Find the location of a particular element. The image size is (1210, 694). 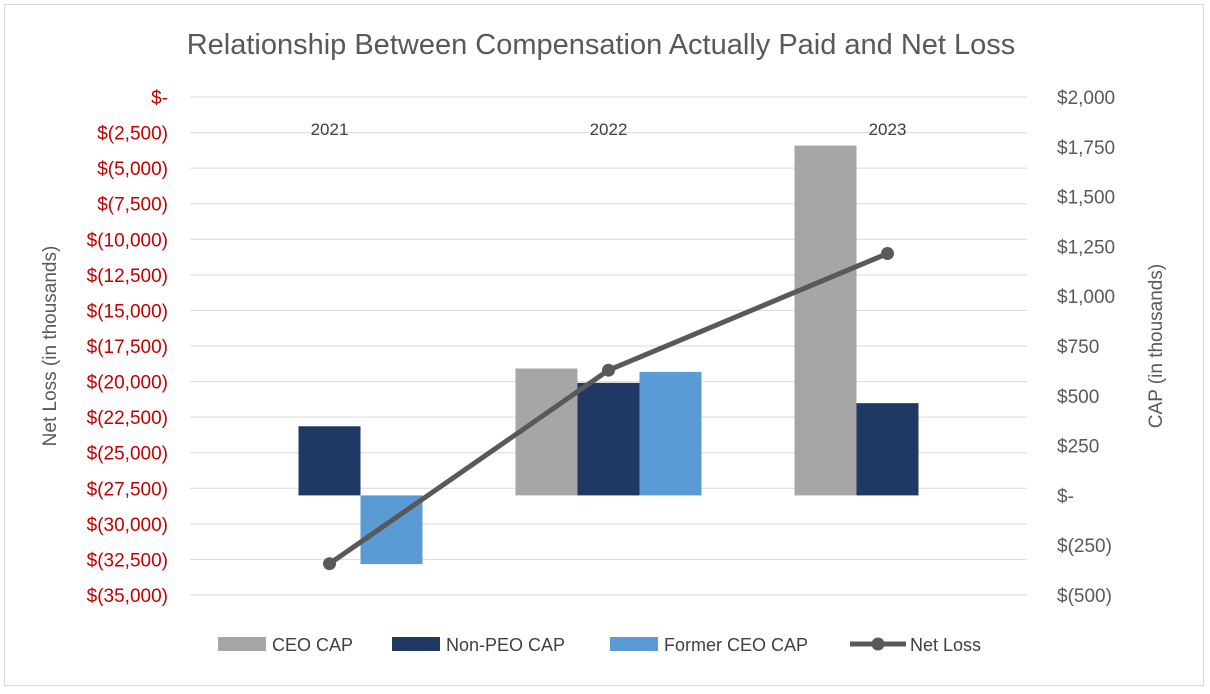

former-ceo-cap-bar-2022 is located at coordinates (670, 433).